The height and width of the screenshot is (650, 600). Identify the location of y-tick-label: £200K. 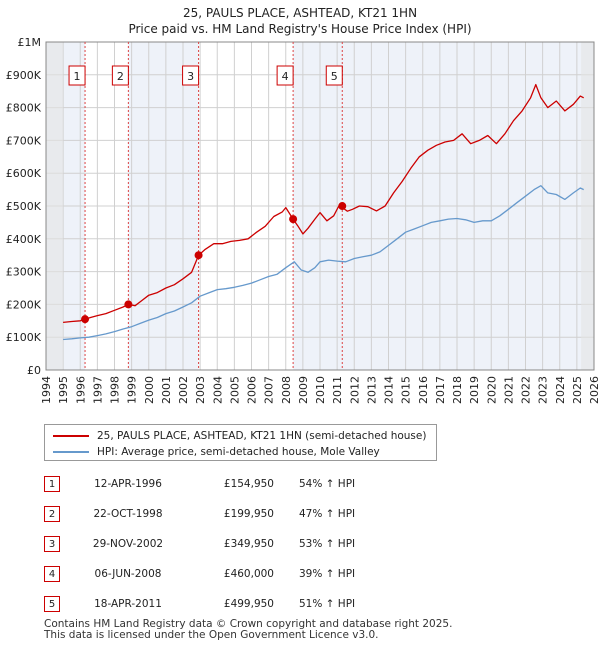
(24, 304).